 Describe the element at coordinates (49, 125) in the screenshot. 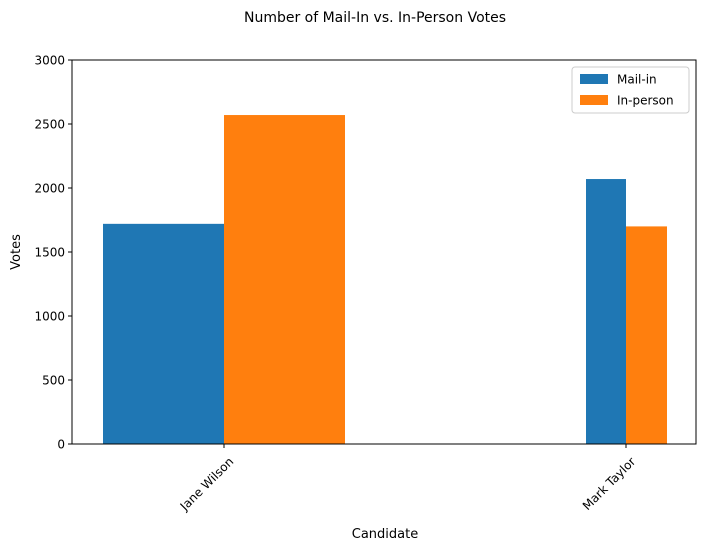

I see `y-tick-label: 2500` at that location.